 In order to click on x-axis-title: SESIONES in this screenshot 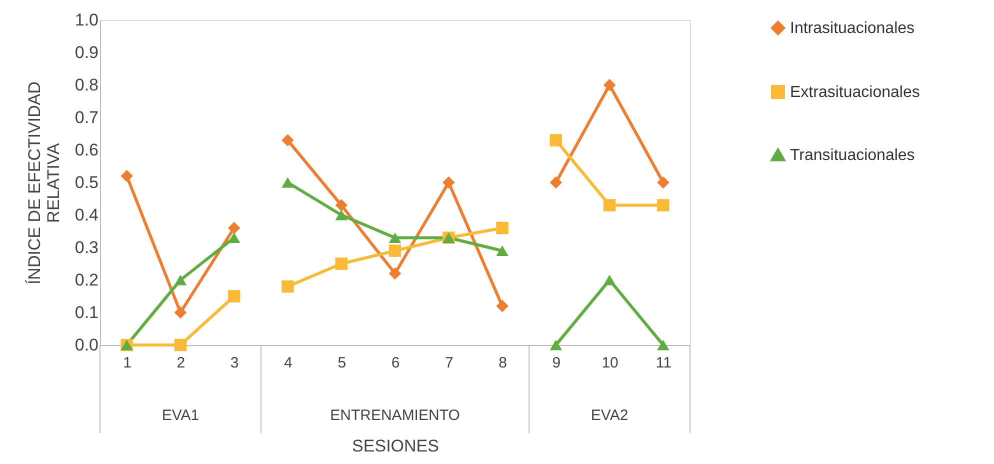, I will do `click(395, 446)`.